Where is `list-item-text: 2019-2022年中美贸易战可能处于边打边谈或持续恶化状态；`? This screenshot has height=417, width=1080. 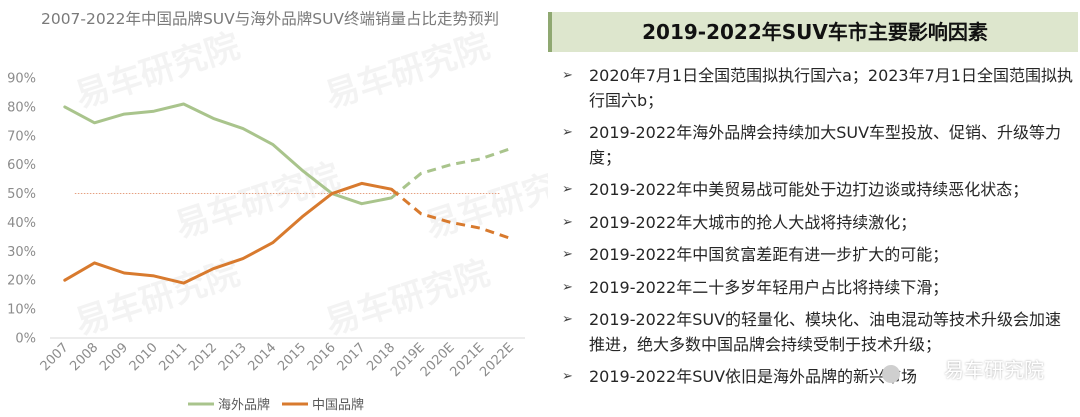 list-item-text: 2019-2022年中美贸易战可能处于边打边谈或持续恶化状态； is located at coordinates (809, 189).